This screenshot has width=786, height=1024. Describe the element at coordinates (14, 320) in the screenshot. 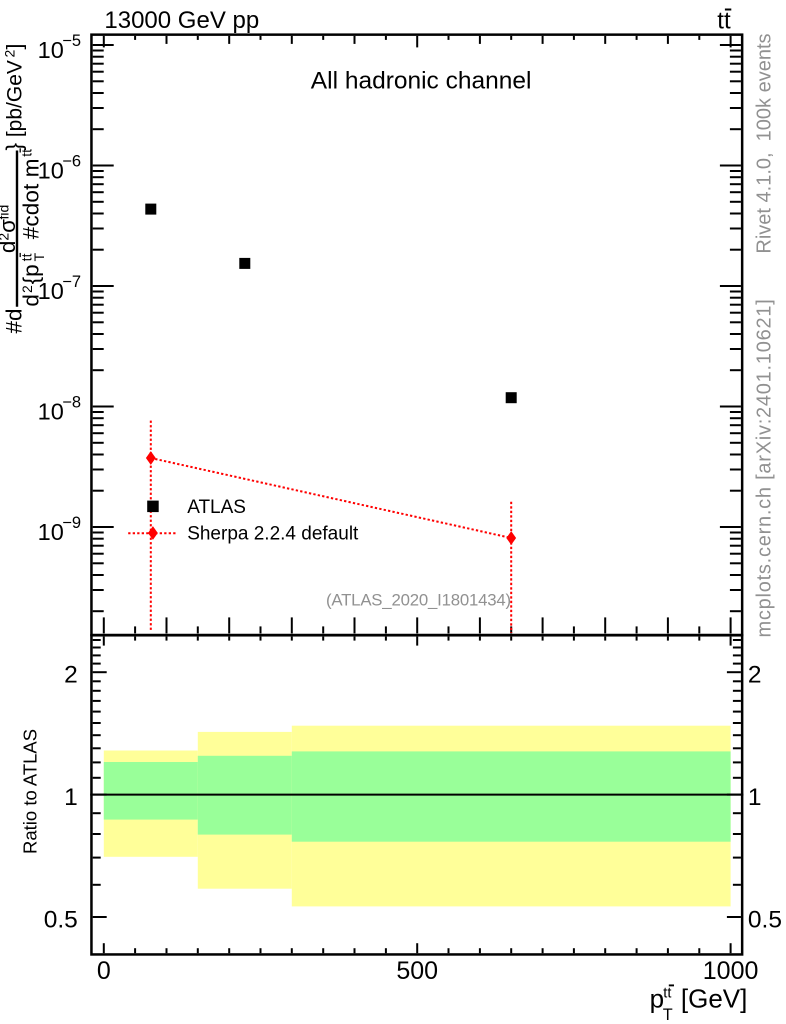

I see `svg-text: #d` at that location.